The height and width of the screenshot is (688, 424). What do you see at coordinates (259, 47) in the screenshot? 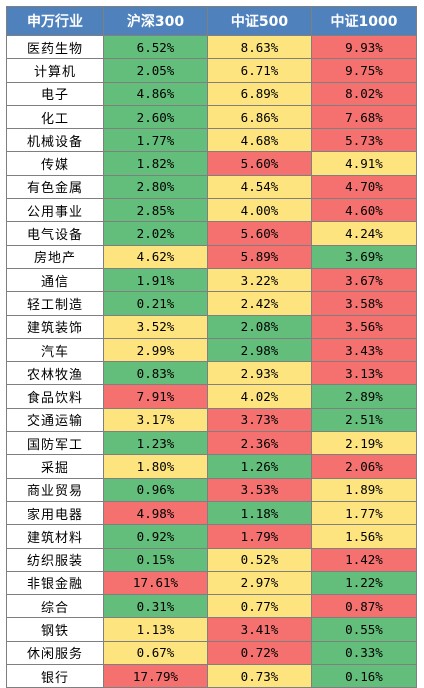
I see `zz500-weight-cell: 8.63%` at bounding box center [259, 47].